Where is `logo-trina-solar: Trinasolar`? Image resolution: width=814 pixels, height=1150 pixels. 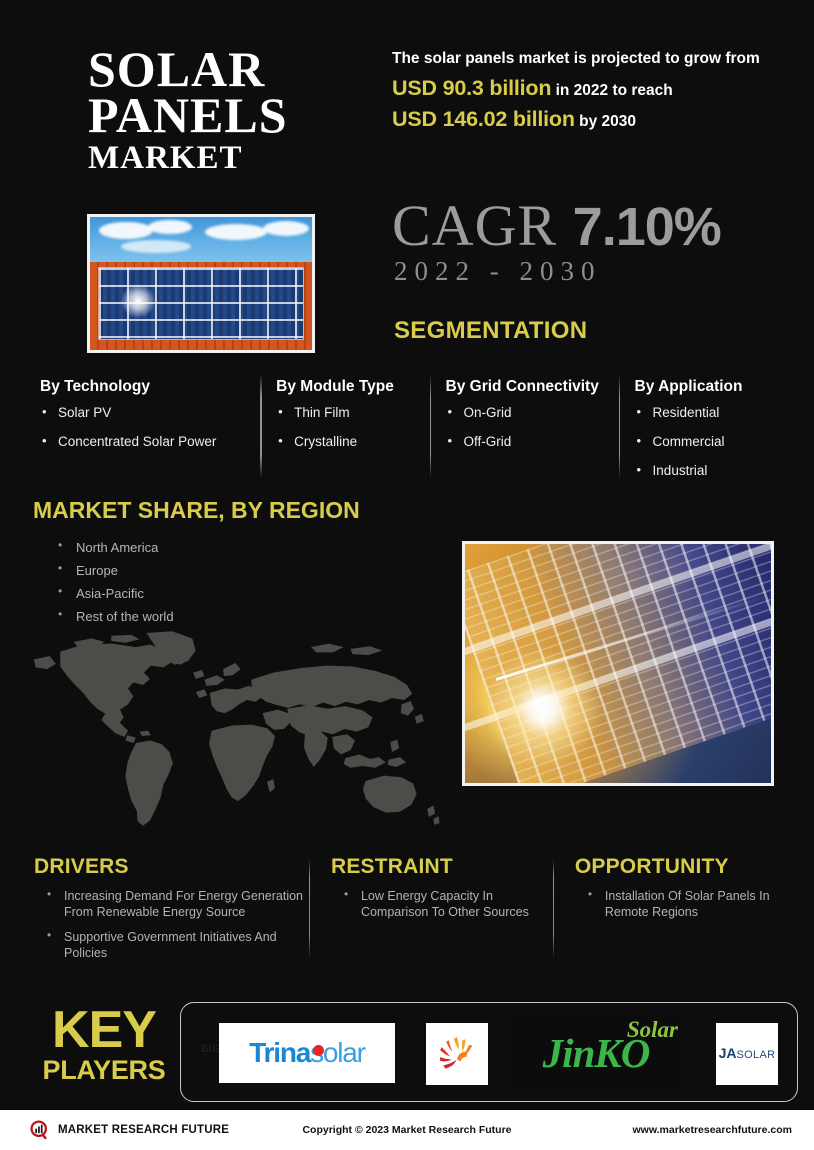 logo-trina-solar: Trinasolar is located at coordinates (307, 1053).